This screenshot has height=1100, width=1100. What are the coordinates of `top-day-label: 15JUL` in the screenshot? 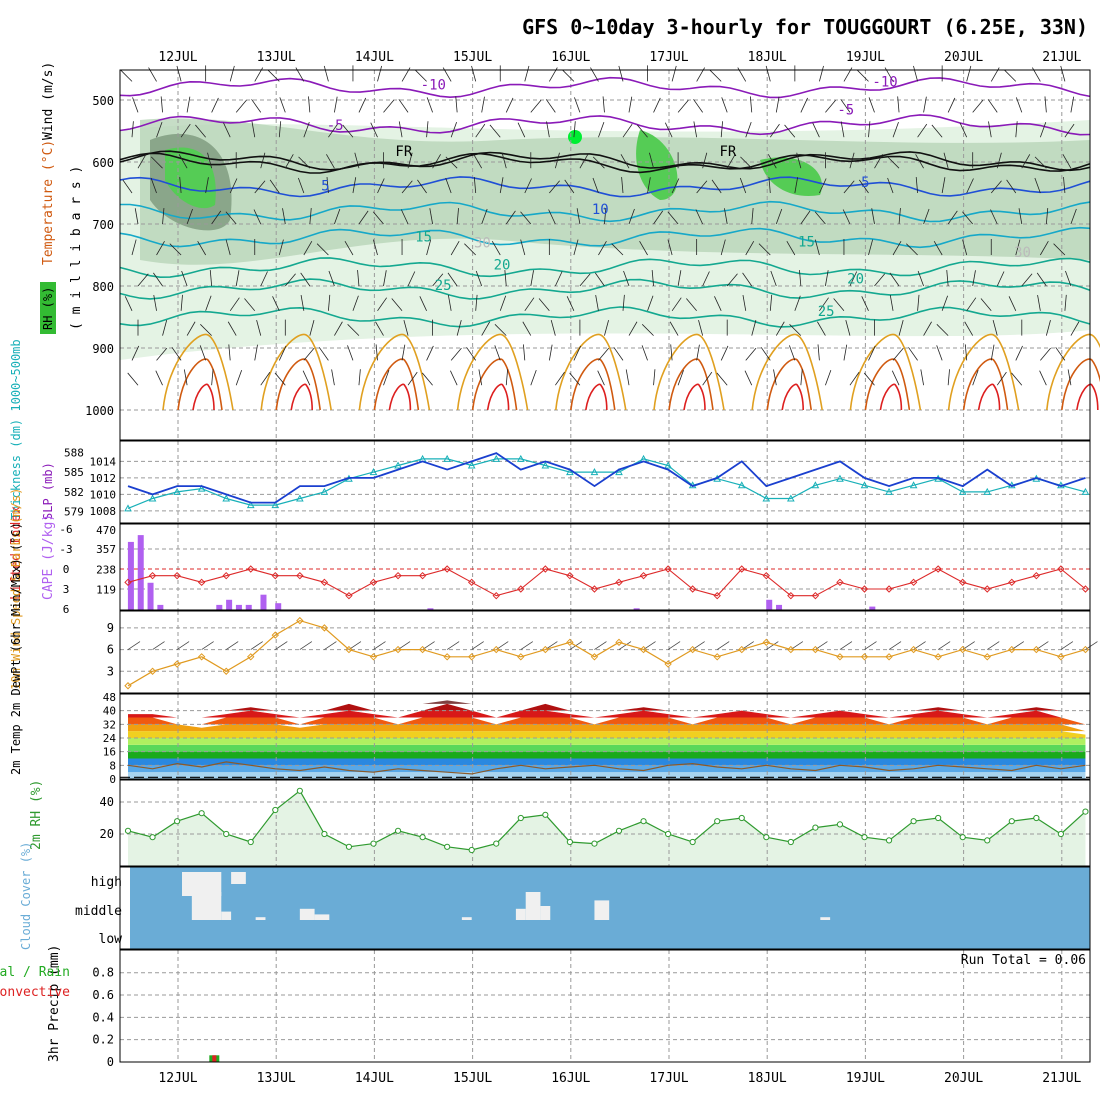 It's located at (472, 57).